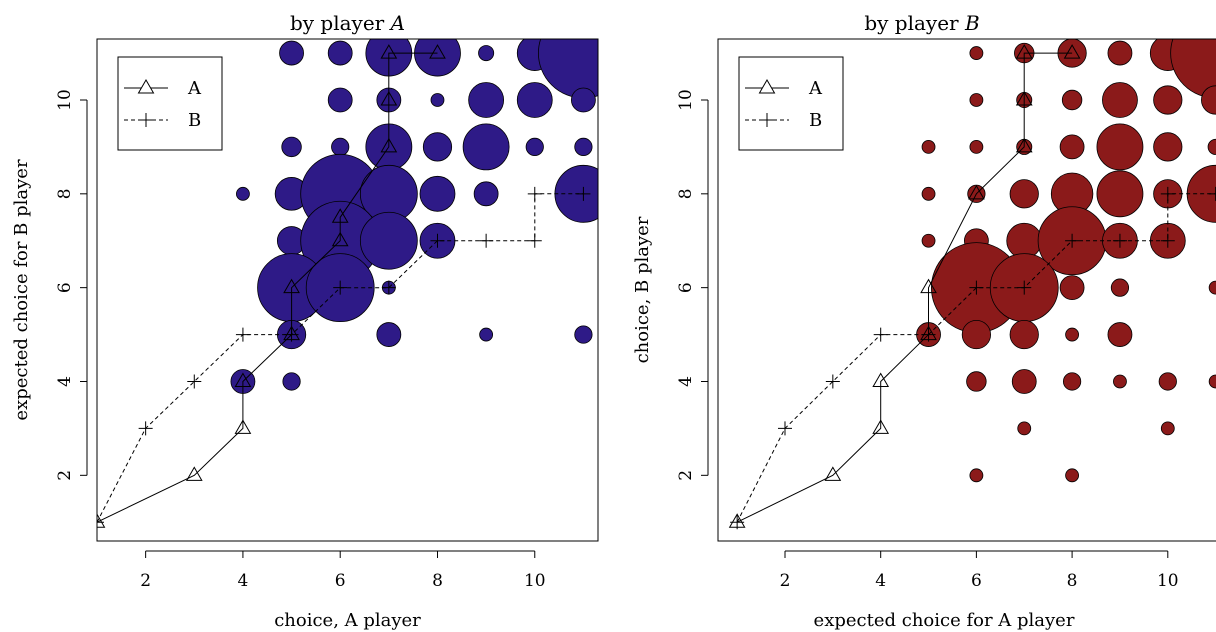  What do you see at coordinates (437, 581) in the screenshot?
I see `x-tick-label: 8` at bounding box center [437, 581].